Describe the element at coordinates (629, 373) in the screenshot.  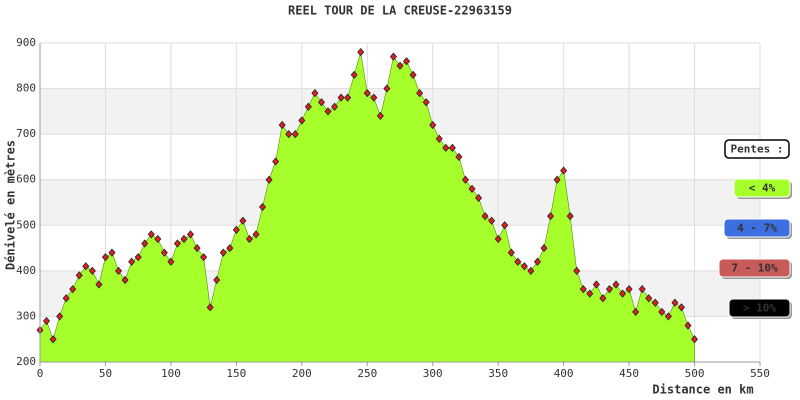
I see `x-tick-label: 450` at that location.